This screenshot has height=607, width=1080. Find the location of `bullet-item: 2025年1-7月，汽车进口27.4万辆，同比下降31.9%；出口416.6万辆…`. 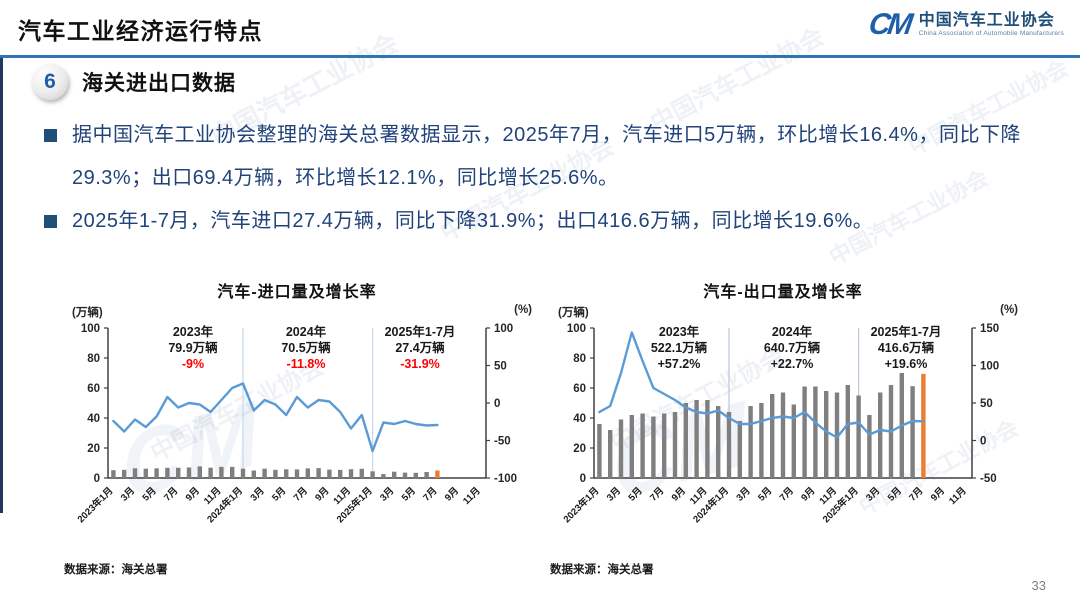

bullet-item: 2025年1-7月，汽车进口27.4万辆，同比下降31.9%；出口416.6万辆… is located at coordinates (549, 221).